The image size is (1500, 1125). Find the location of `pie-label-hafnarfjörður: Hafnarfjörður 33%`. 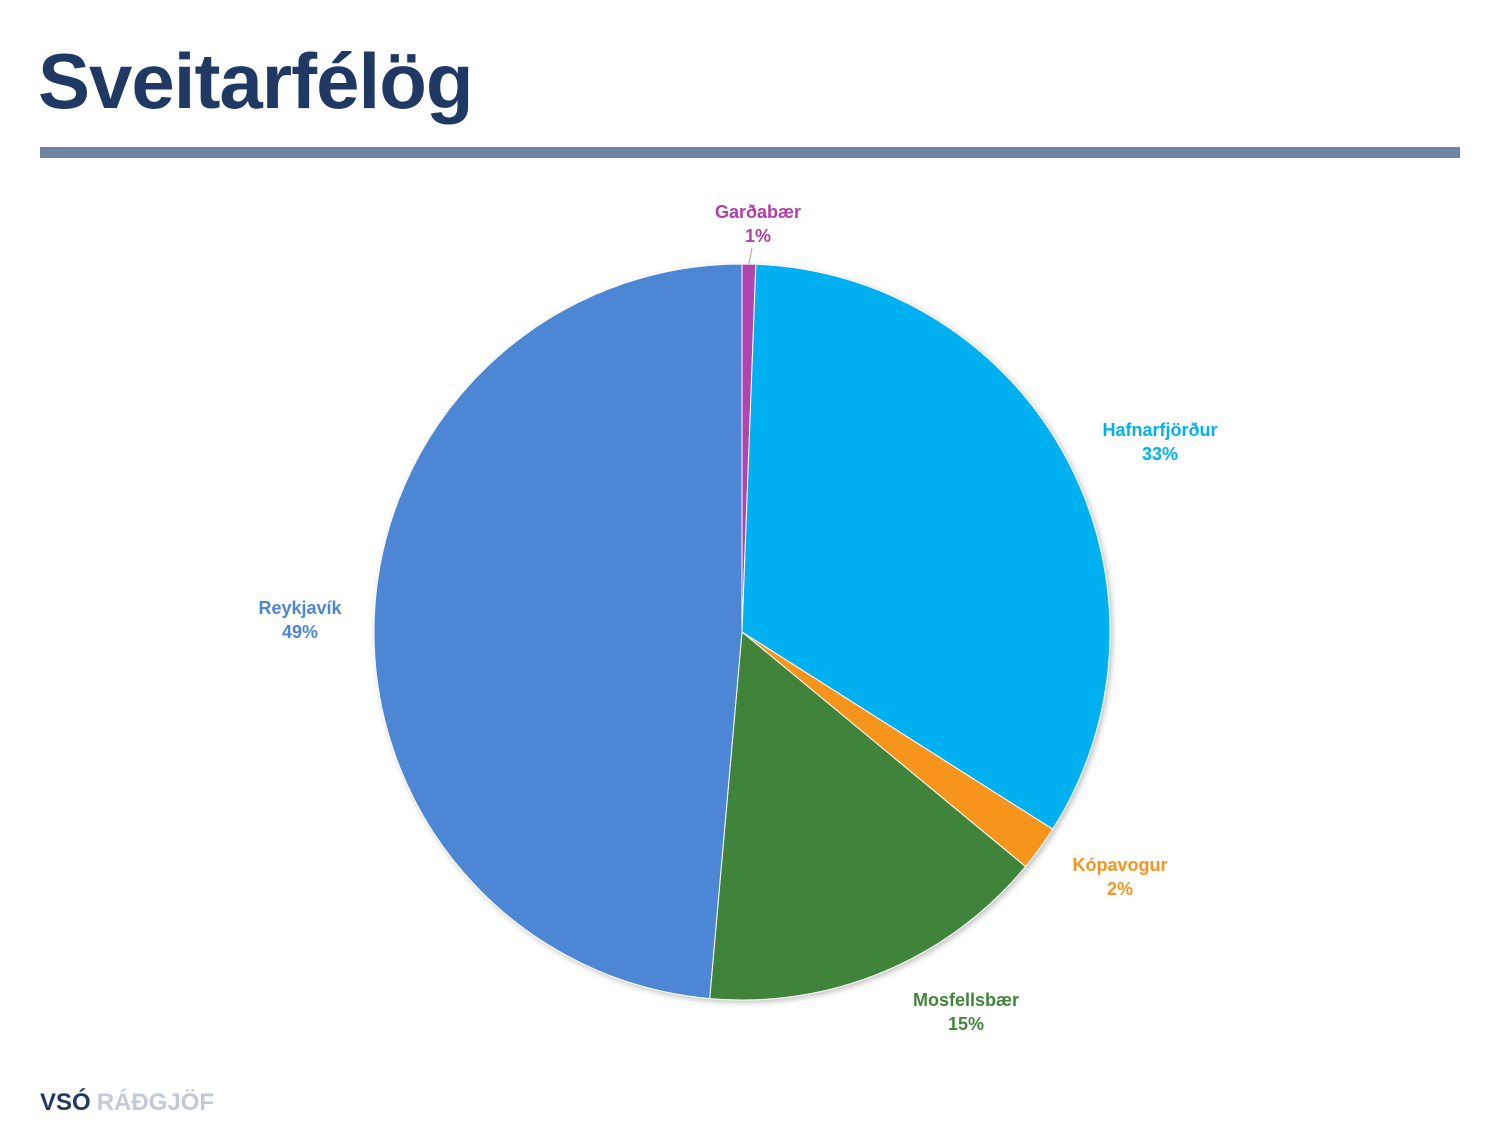

pie-label-hafnarfjörður: Hafnarfjörður 33% is located at coordinates (1159, 442).